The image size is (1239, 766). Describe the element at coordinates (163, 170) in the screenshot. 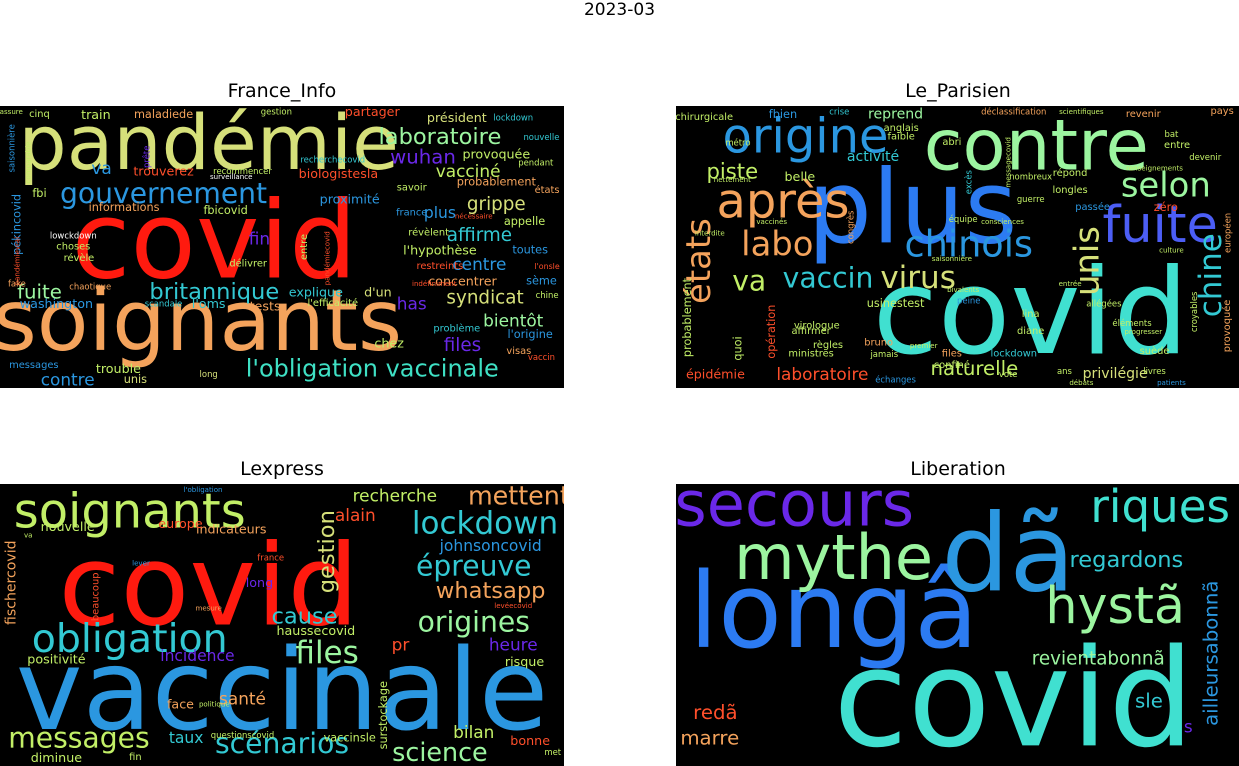

I see `cloud-word: trouverez` at that location.